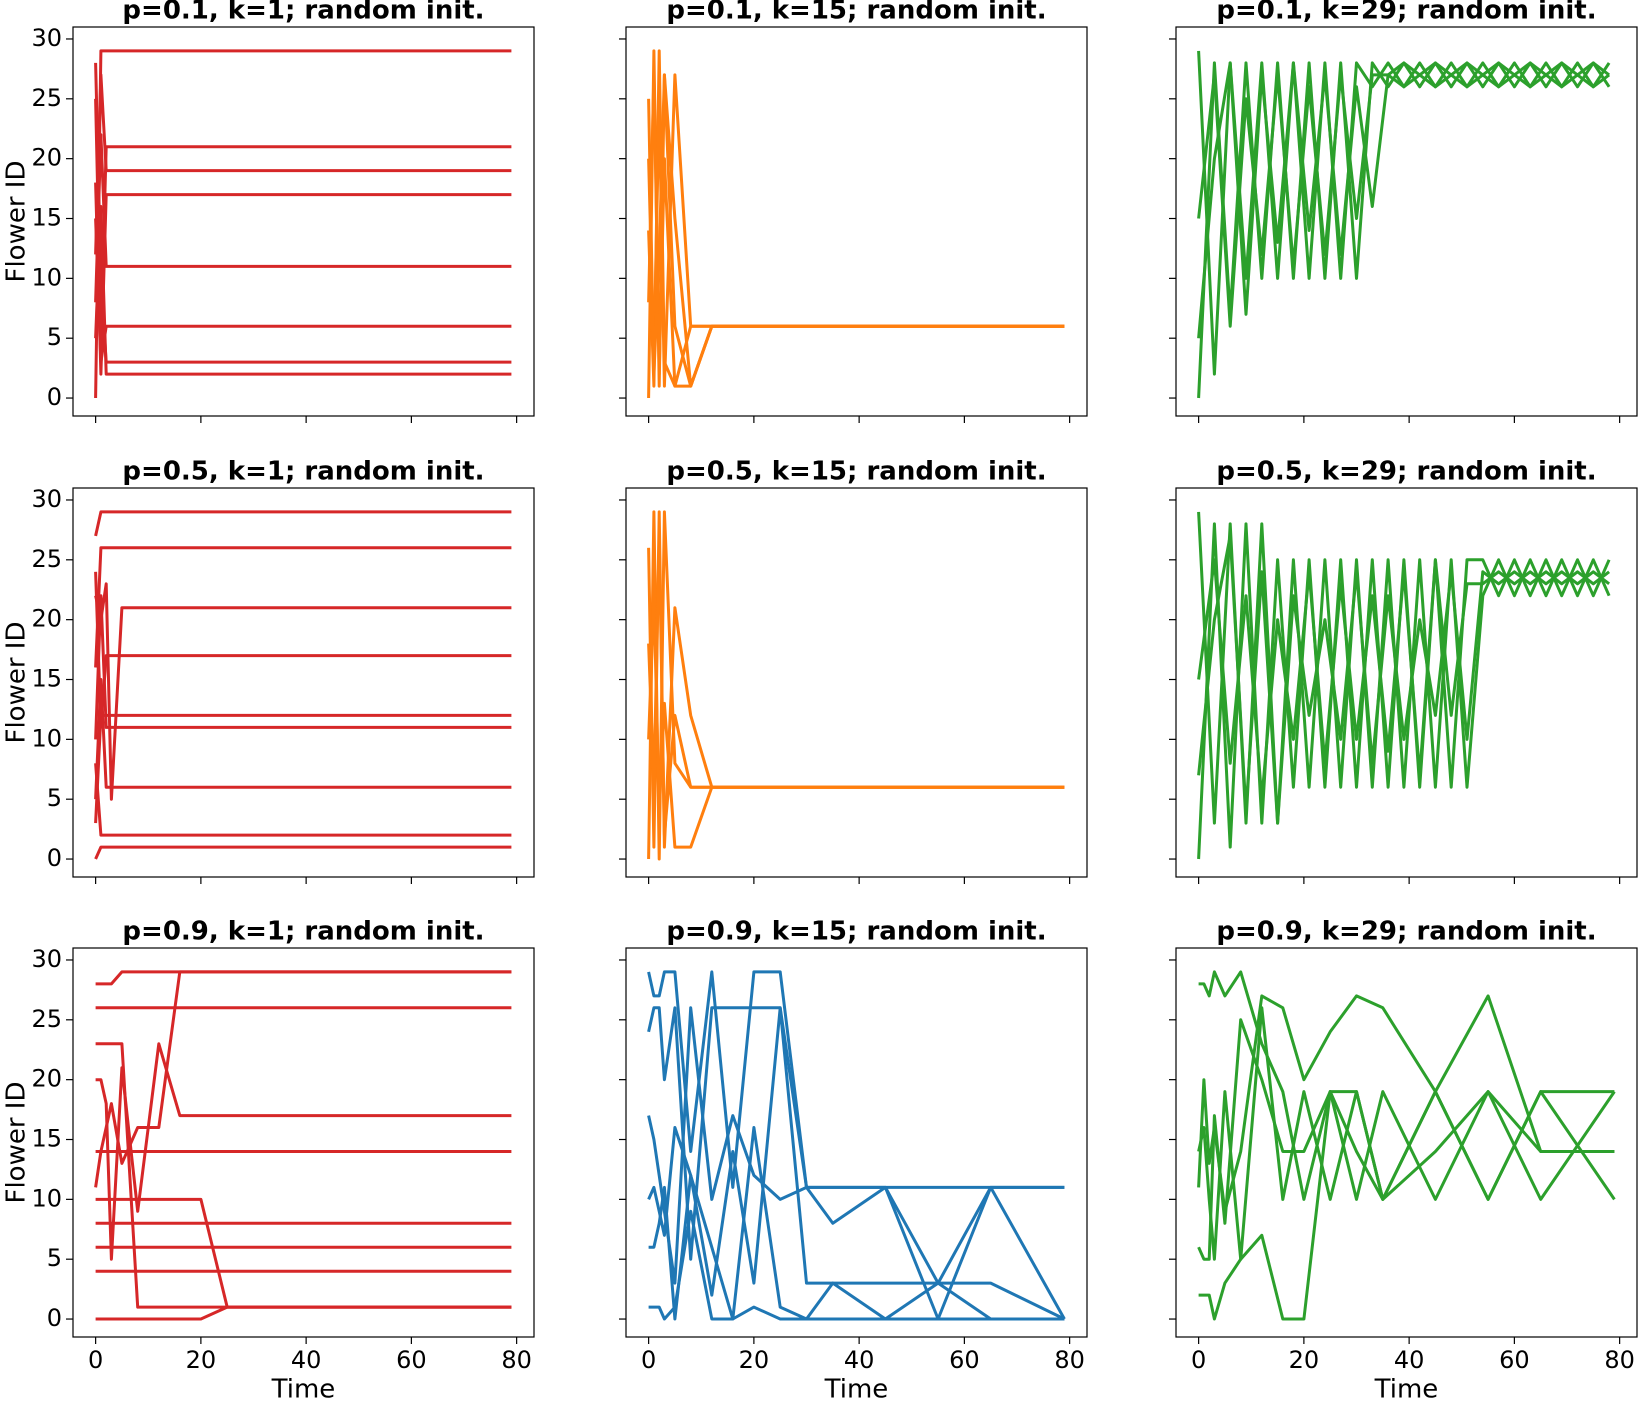  I want to click on chart-title: p=0.5, k=15; random init., so click(856, 472).